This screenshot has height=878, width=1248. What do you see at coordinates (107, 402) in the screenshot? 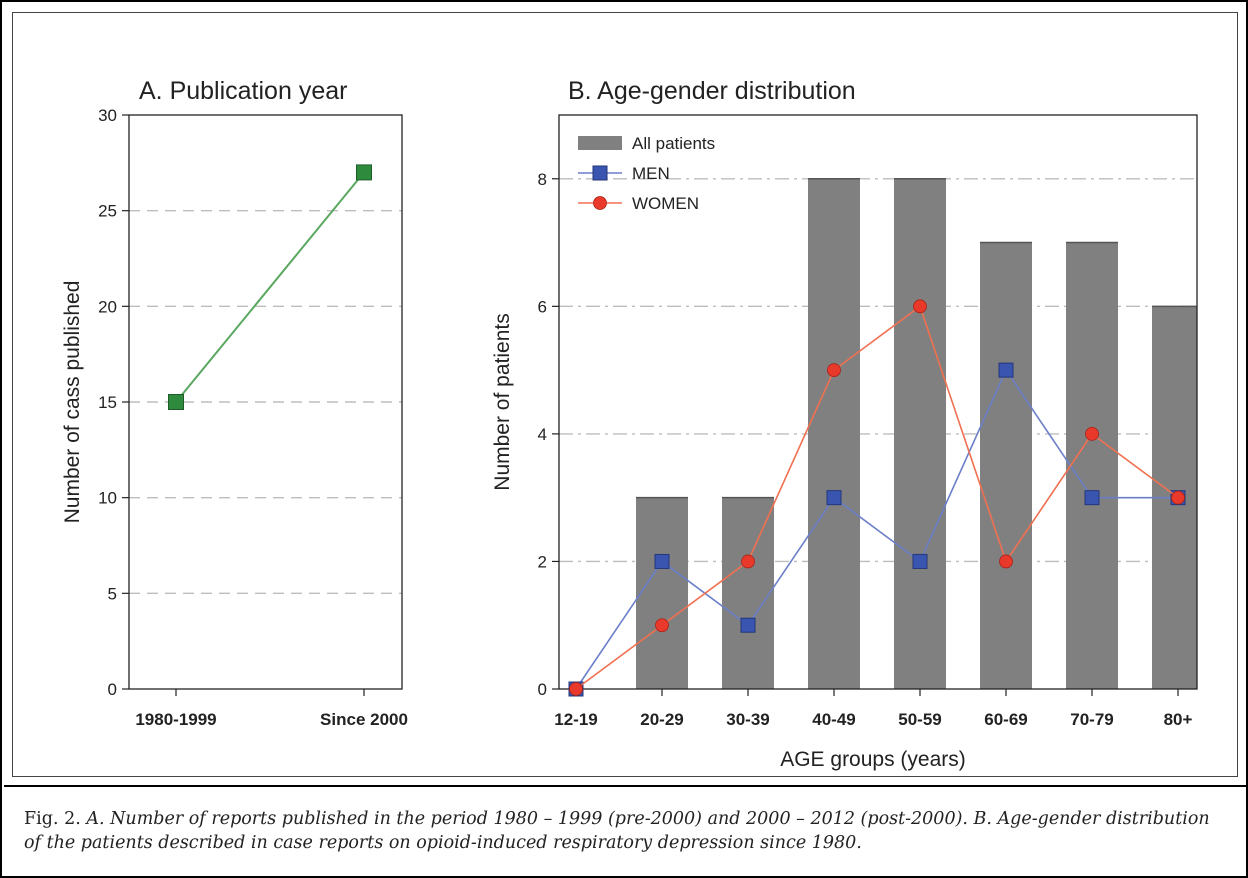
I see `panel-a-ytick-label: 15` at bounding box center [107, 402].